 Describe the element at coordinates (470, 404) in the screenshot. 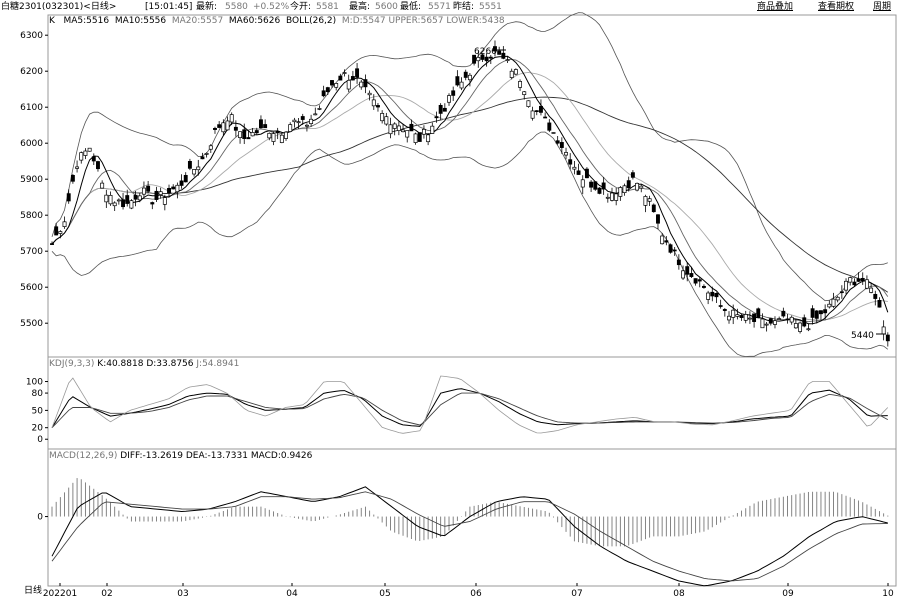

I see `kdj-j-line` at that location.